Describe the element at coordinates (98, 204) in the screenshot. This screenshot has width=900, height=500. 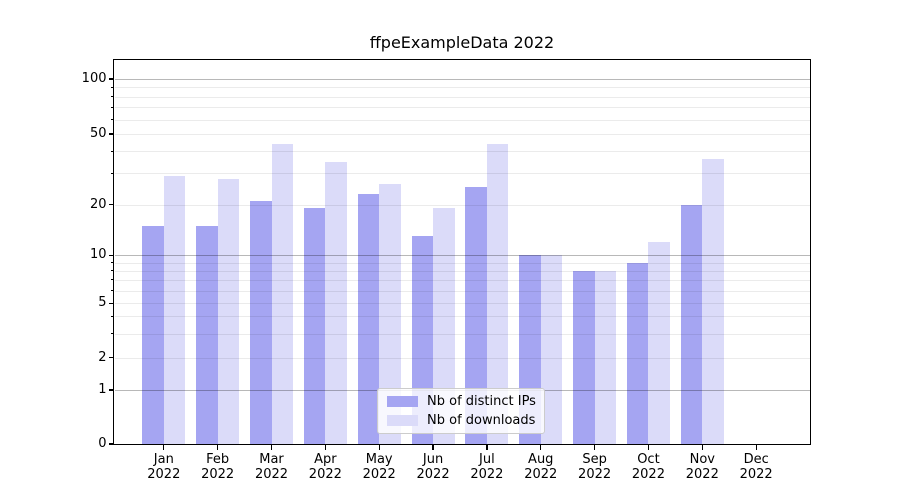
I see `y-tick-label: 20` at that location.